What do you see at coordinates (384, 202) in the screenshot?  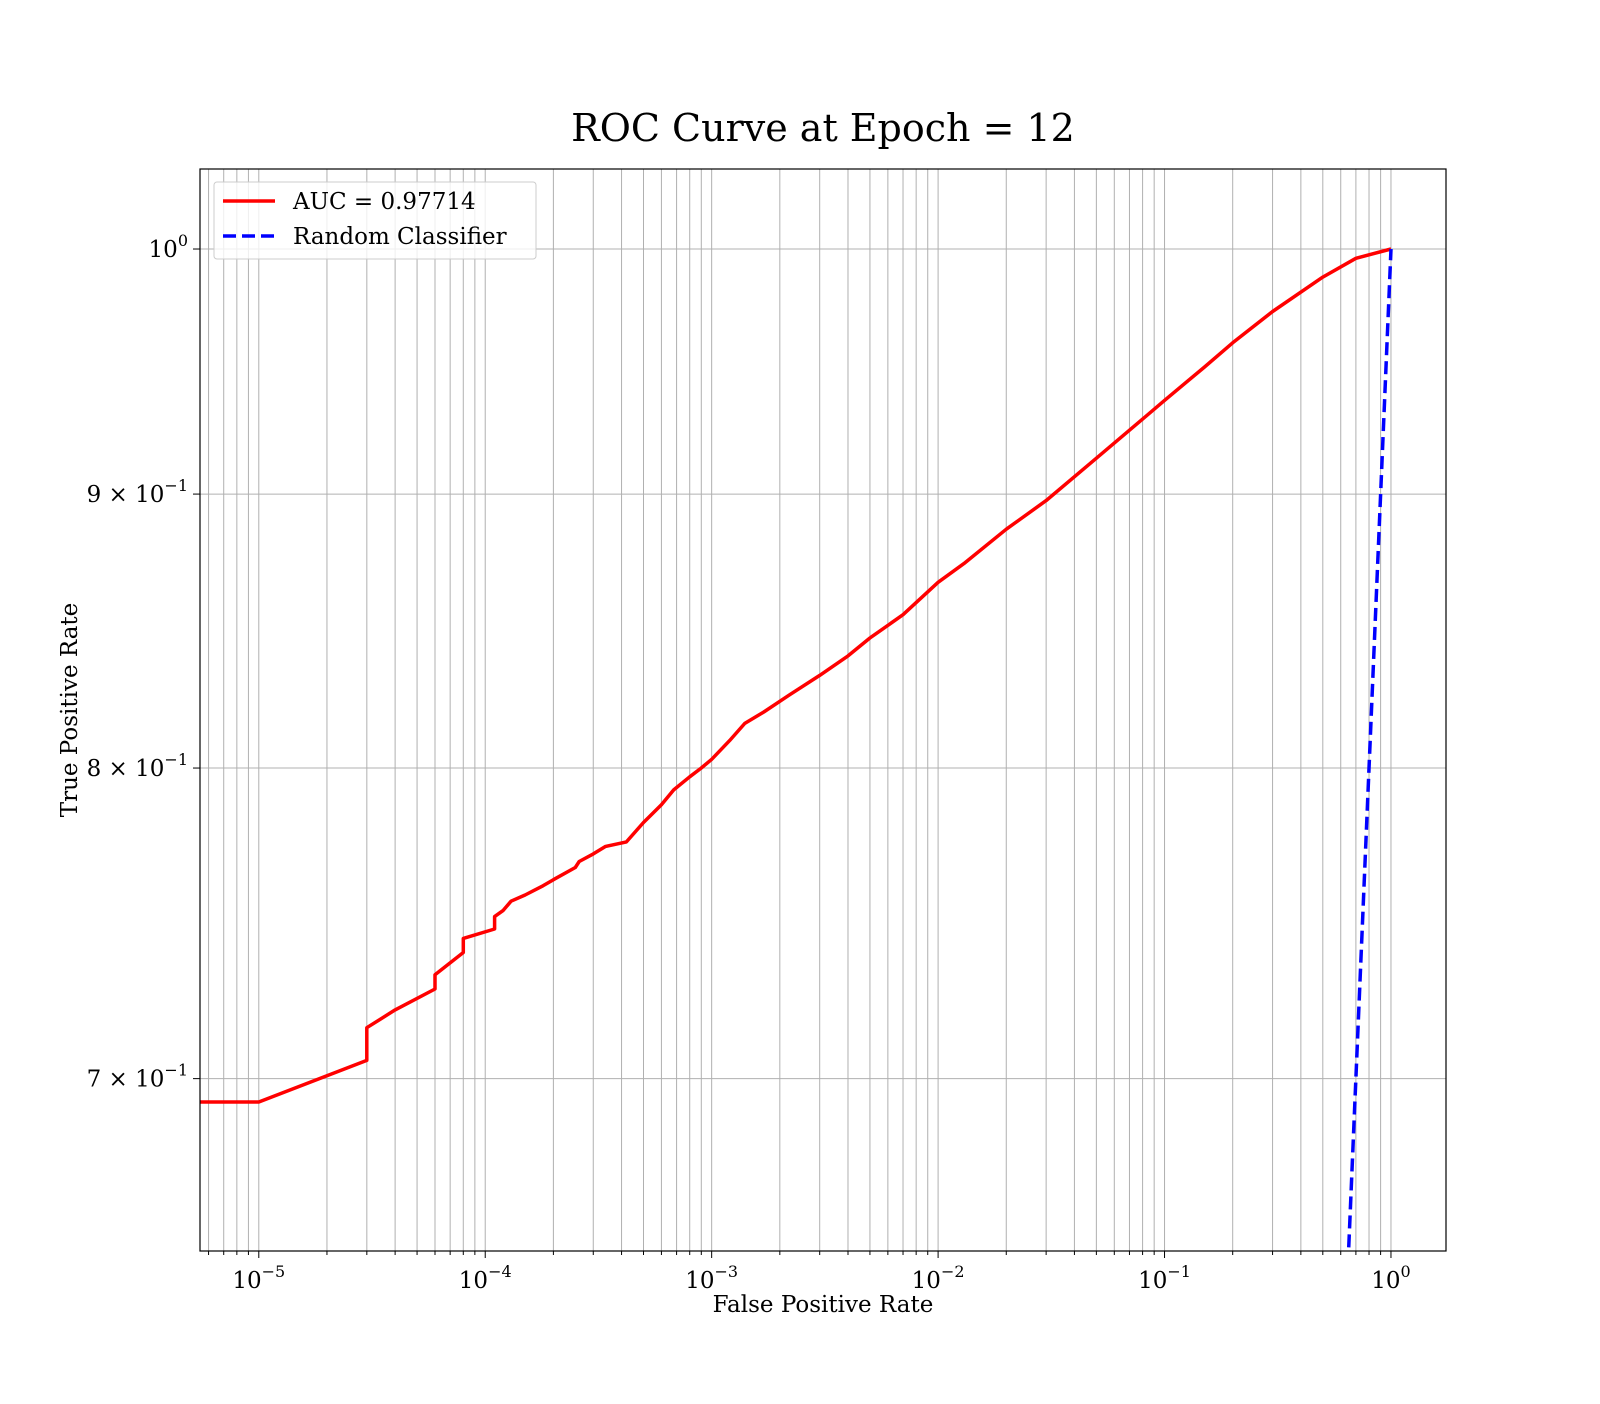 I see `legend-label-auc: AUC = 0.97714` at bounding box center [384, 202].